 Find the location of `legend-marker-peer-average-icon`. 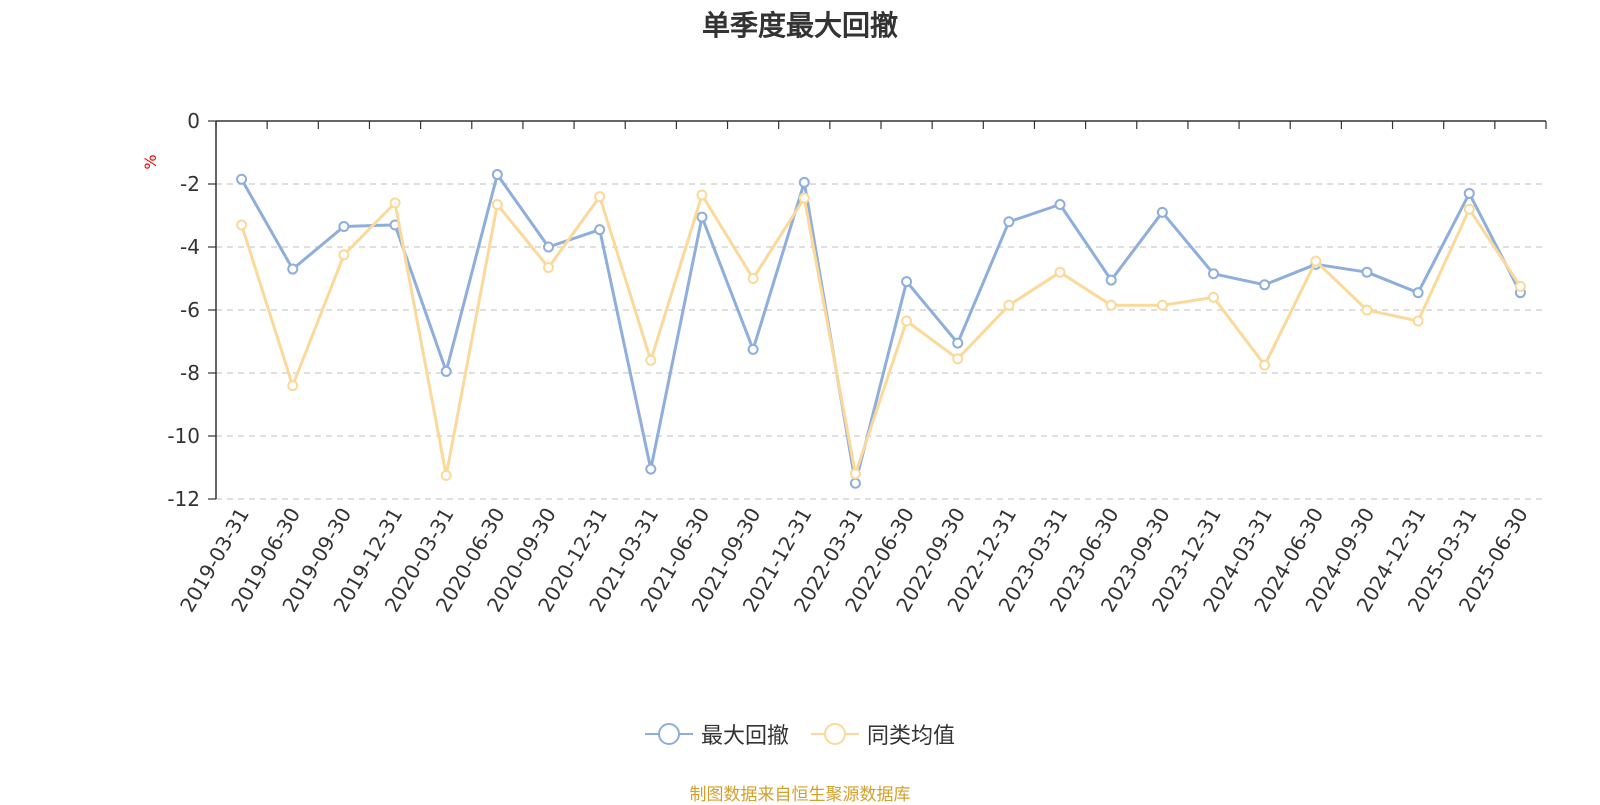

legend-marker-peer-average-icon is located at coordinates (835, 734).